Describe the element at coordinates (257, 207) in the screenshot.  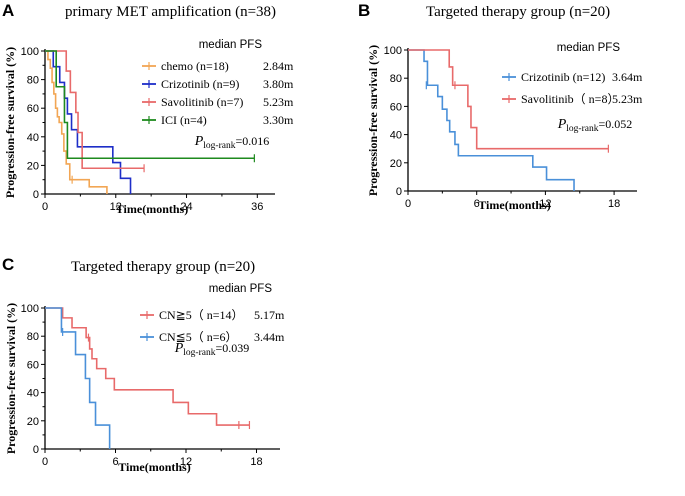
I see `x-tick-label: 36` at that location.